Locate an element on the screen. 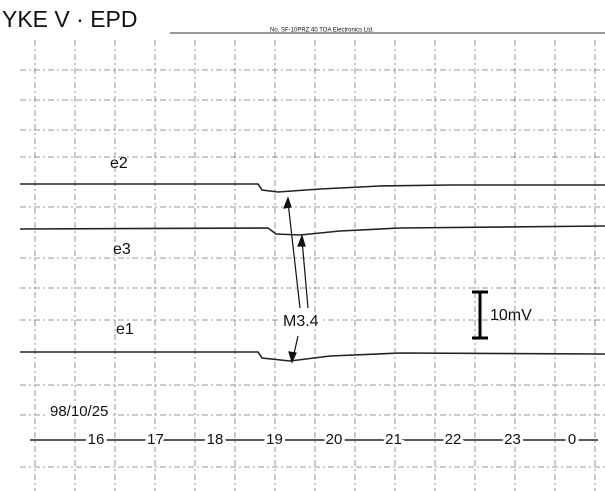  trace-label: e1 is located at coordinates (125, 329).